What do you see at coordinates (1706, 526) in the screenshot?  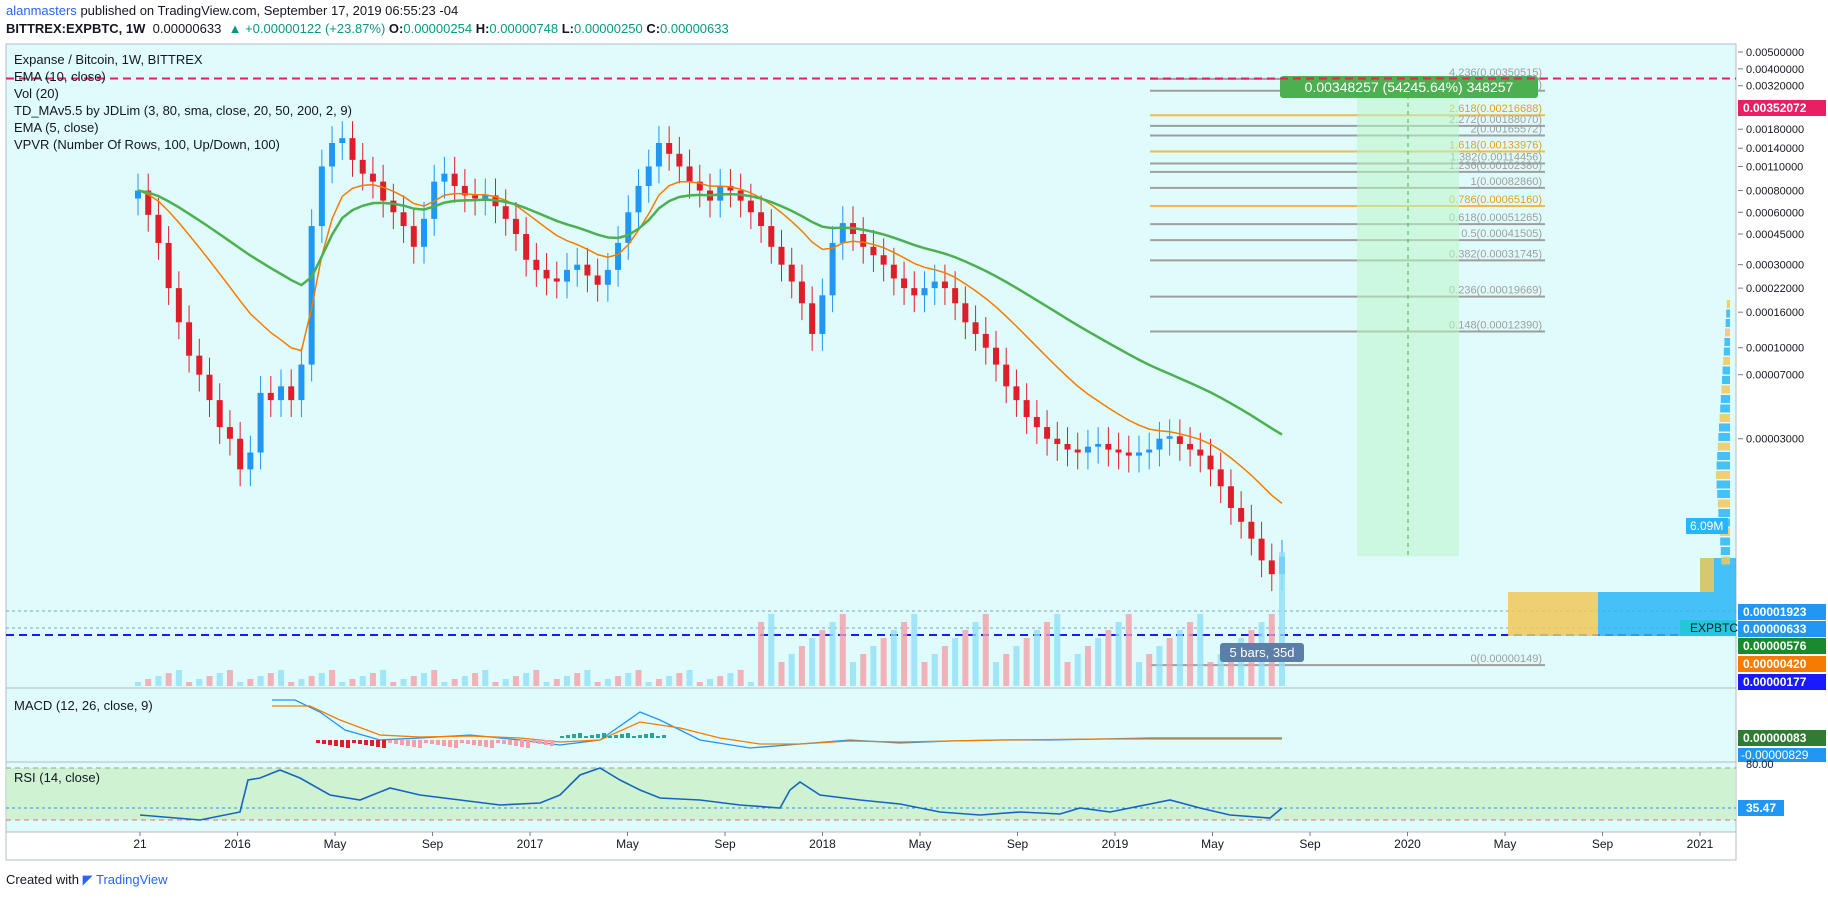 I see `volume-label: 6.09M` at bounding box center [1706, 526].